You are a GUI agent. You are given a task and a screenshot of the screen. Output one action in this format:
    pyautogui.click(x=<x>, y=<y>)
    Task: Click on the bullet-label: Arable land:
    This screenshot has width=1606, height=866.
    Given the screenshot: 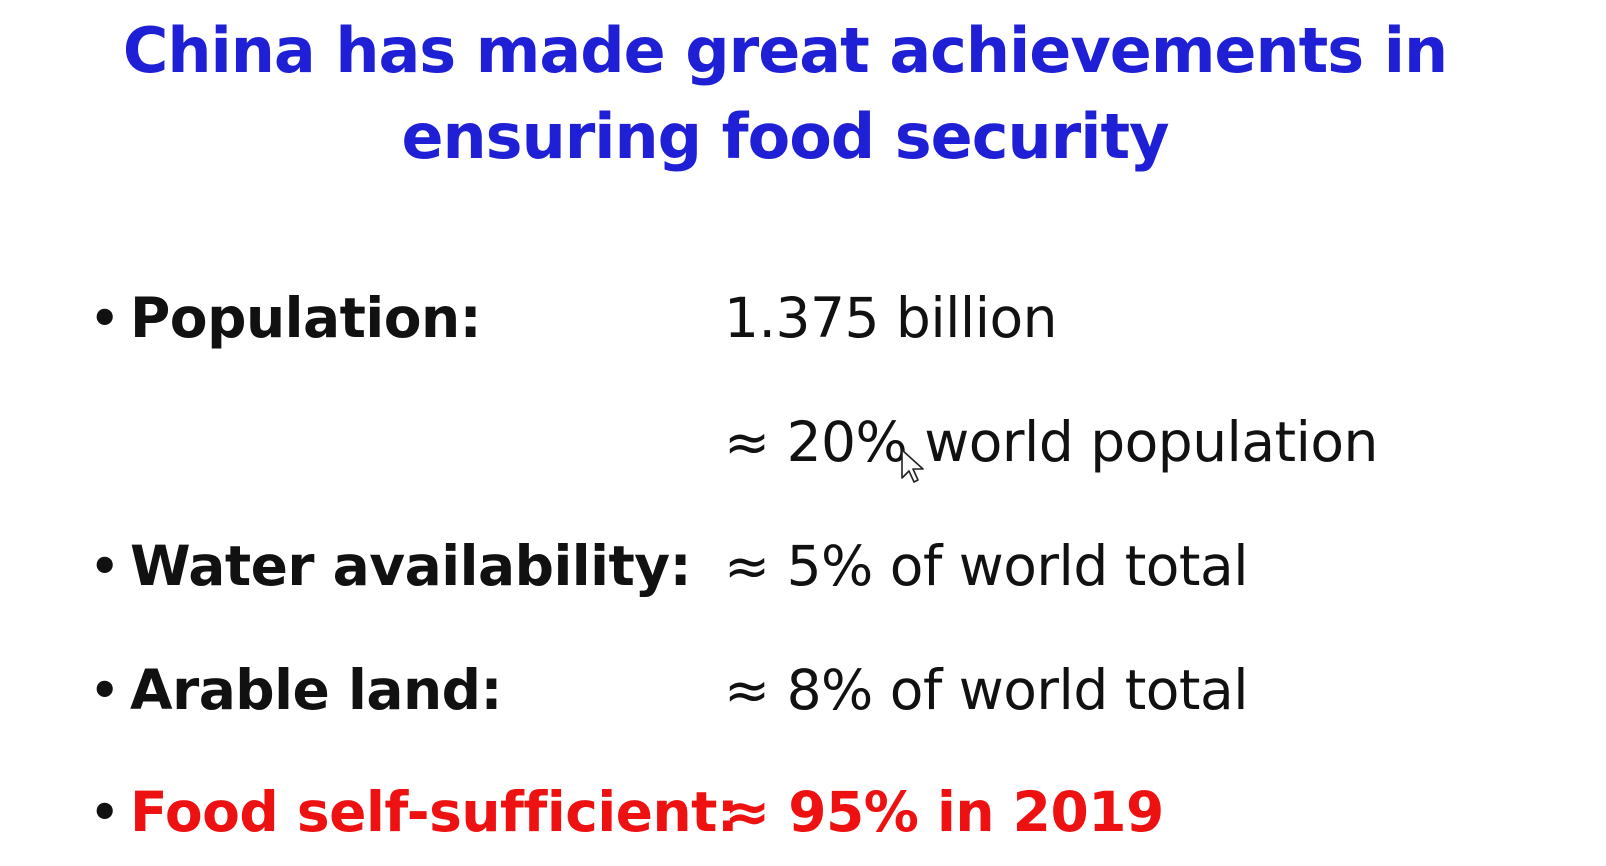 What is the action you would take?
    pyautogui.click(x=316, y=690)
    